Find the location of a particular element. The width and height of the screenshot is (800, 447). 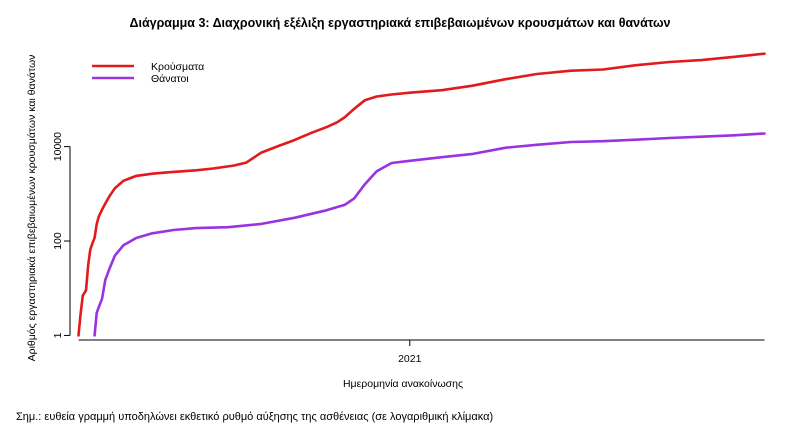

y-tick-label-1: 100 is located at coordinates (58, 241).